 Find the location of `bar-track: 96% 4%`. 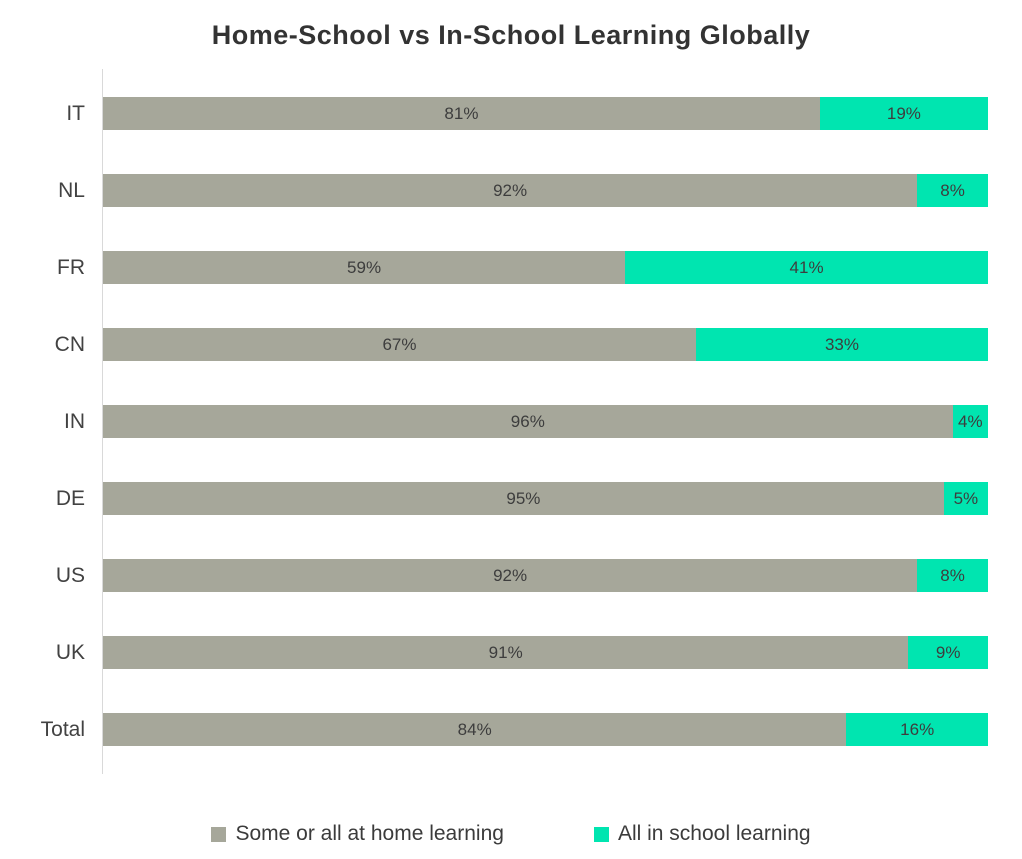

bar-track: 96% 4% is located at coordinates (545, 421).